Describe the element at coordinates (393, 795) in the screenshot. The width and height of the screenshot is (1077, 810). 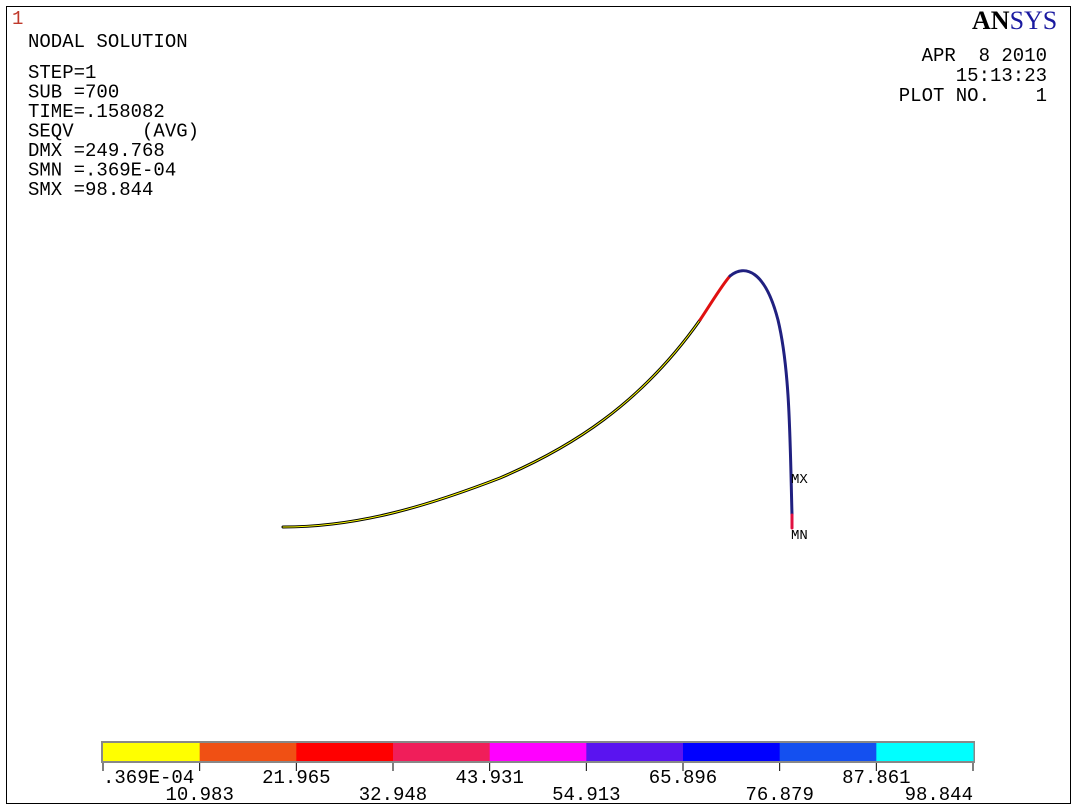
I see `legend-label: 32.948` at that location.